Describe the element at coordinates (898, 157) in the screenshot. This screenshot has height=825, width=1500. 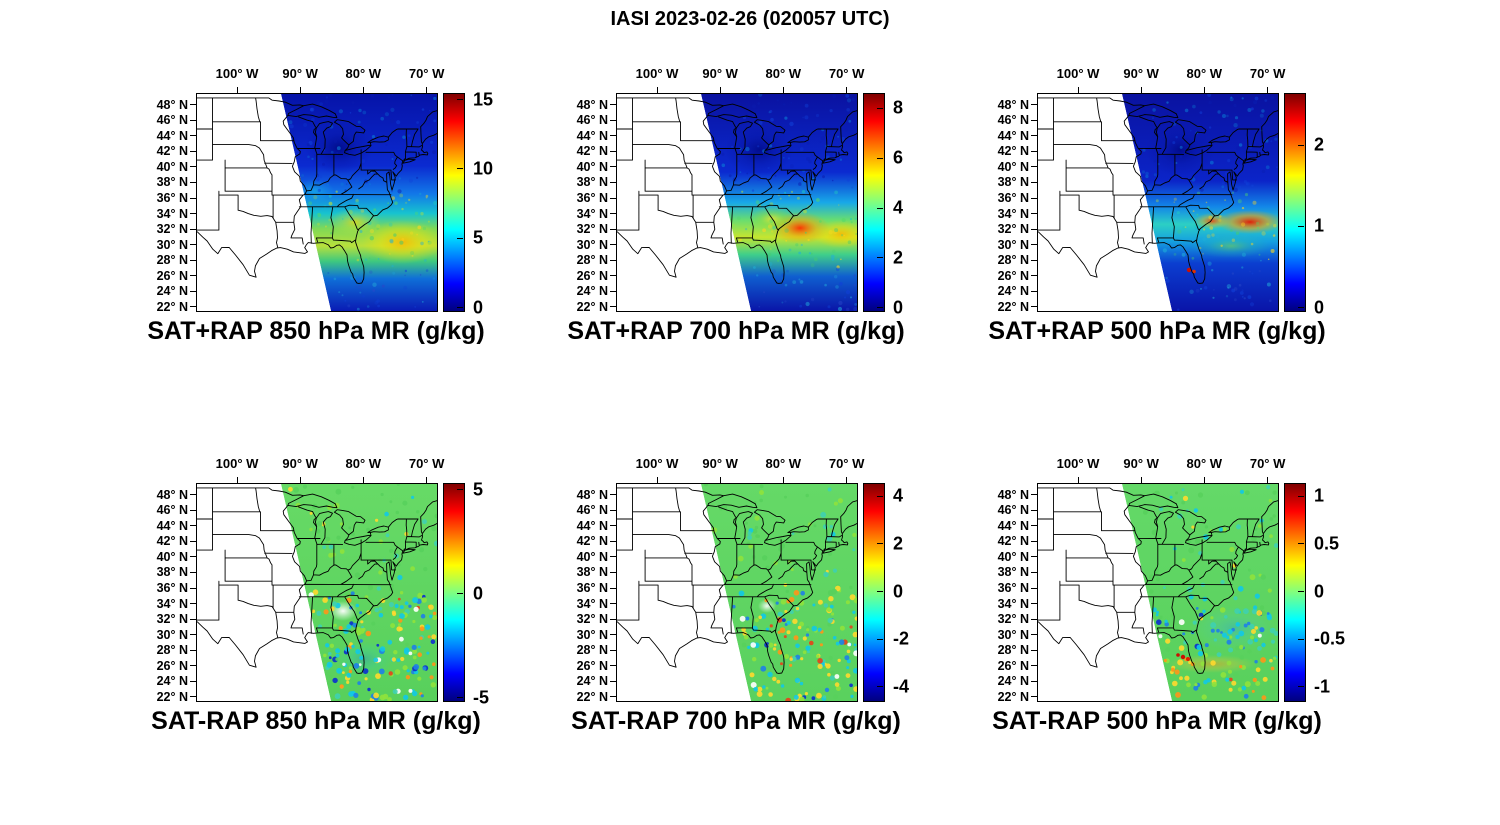
I see `colorbar-tick-label: 6` at that location.